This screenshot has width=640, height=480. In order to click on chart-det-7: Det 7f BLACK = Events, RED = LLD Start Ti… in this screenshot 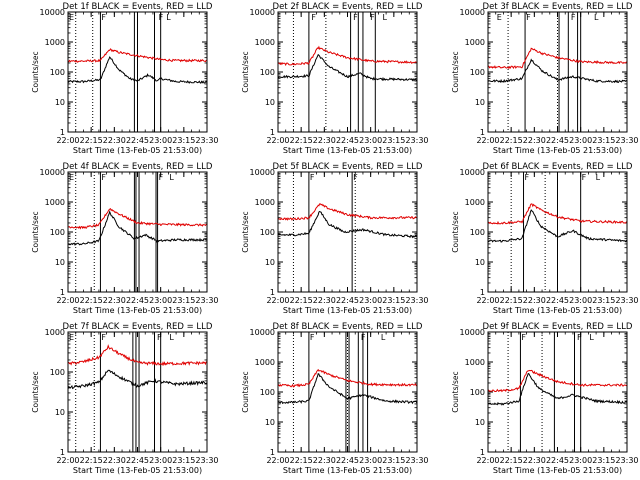, I will do `click(125, 398)`.